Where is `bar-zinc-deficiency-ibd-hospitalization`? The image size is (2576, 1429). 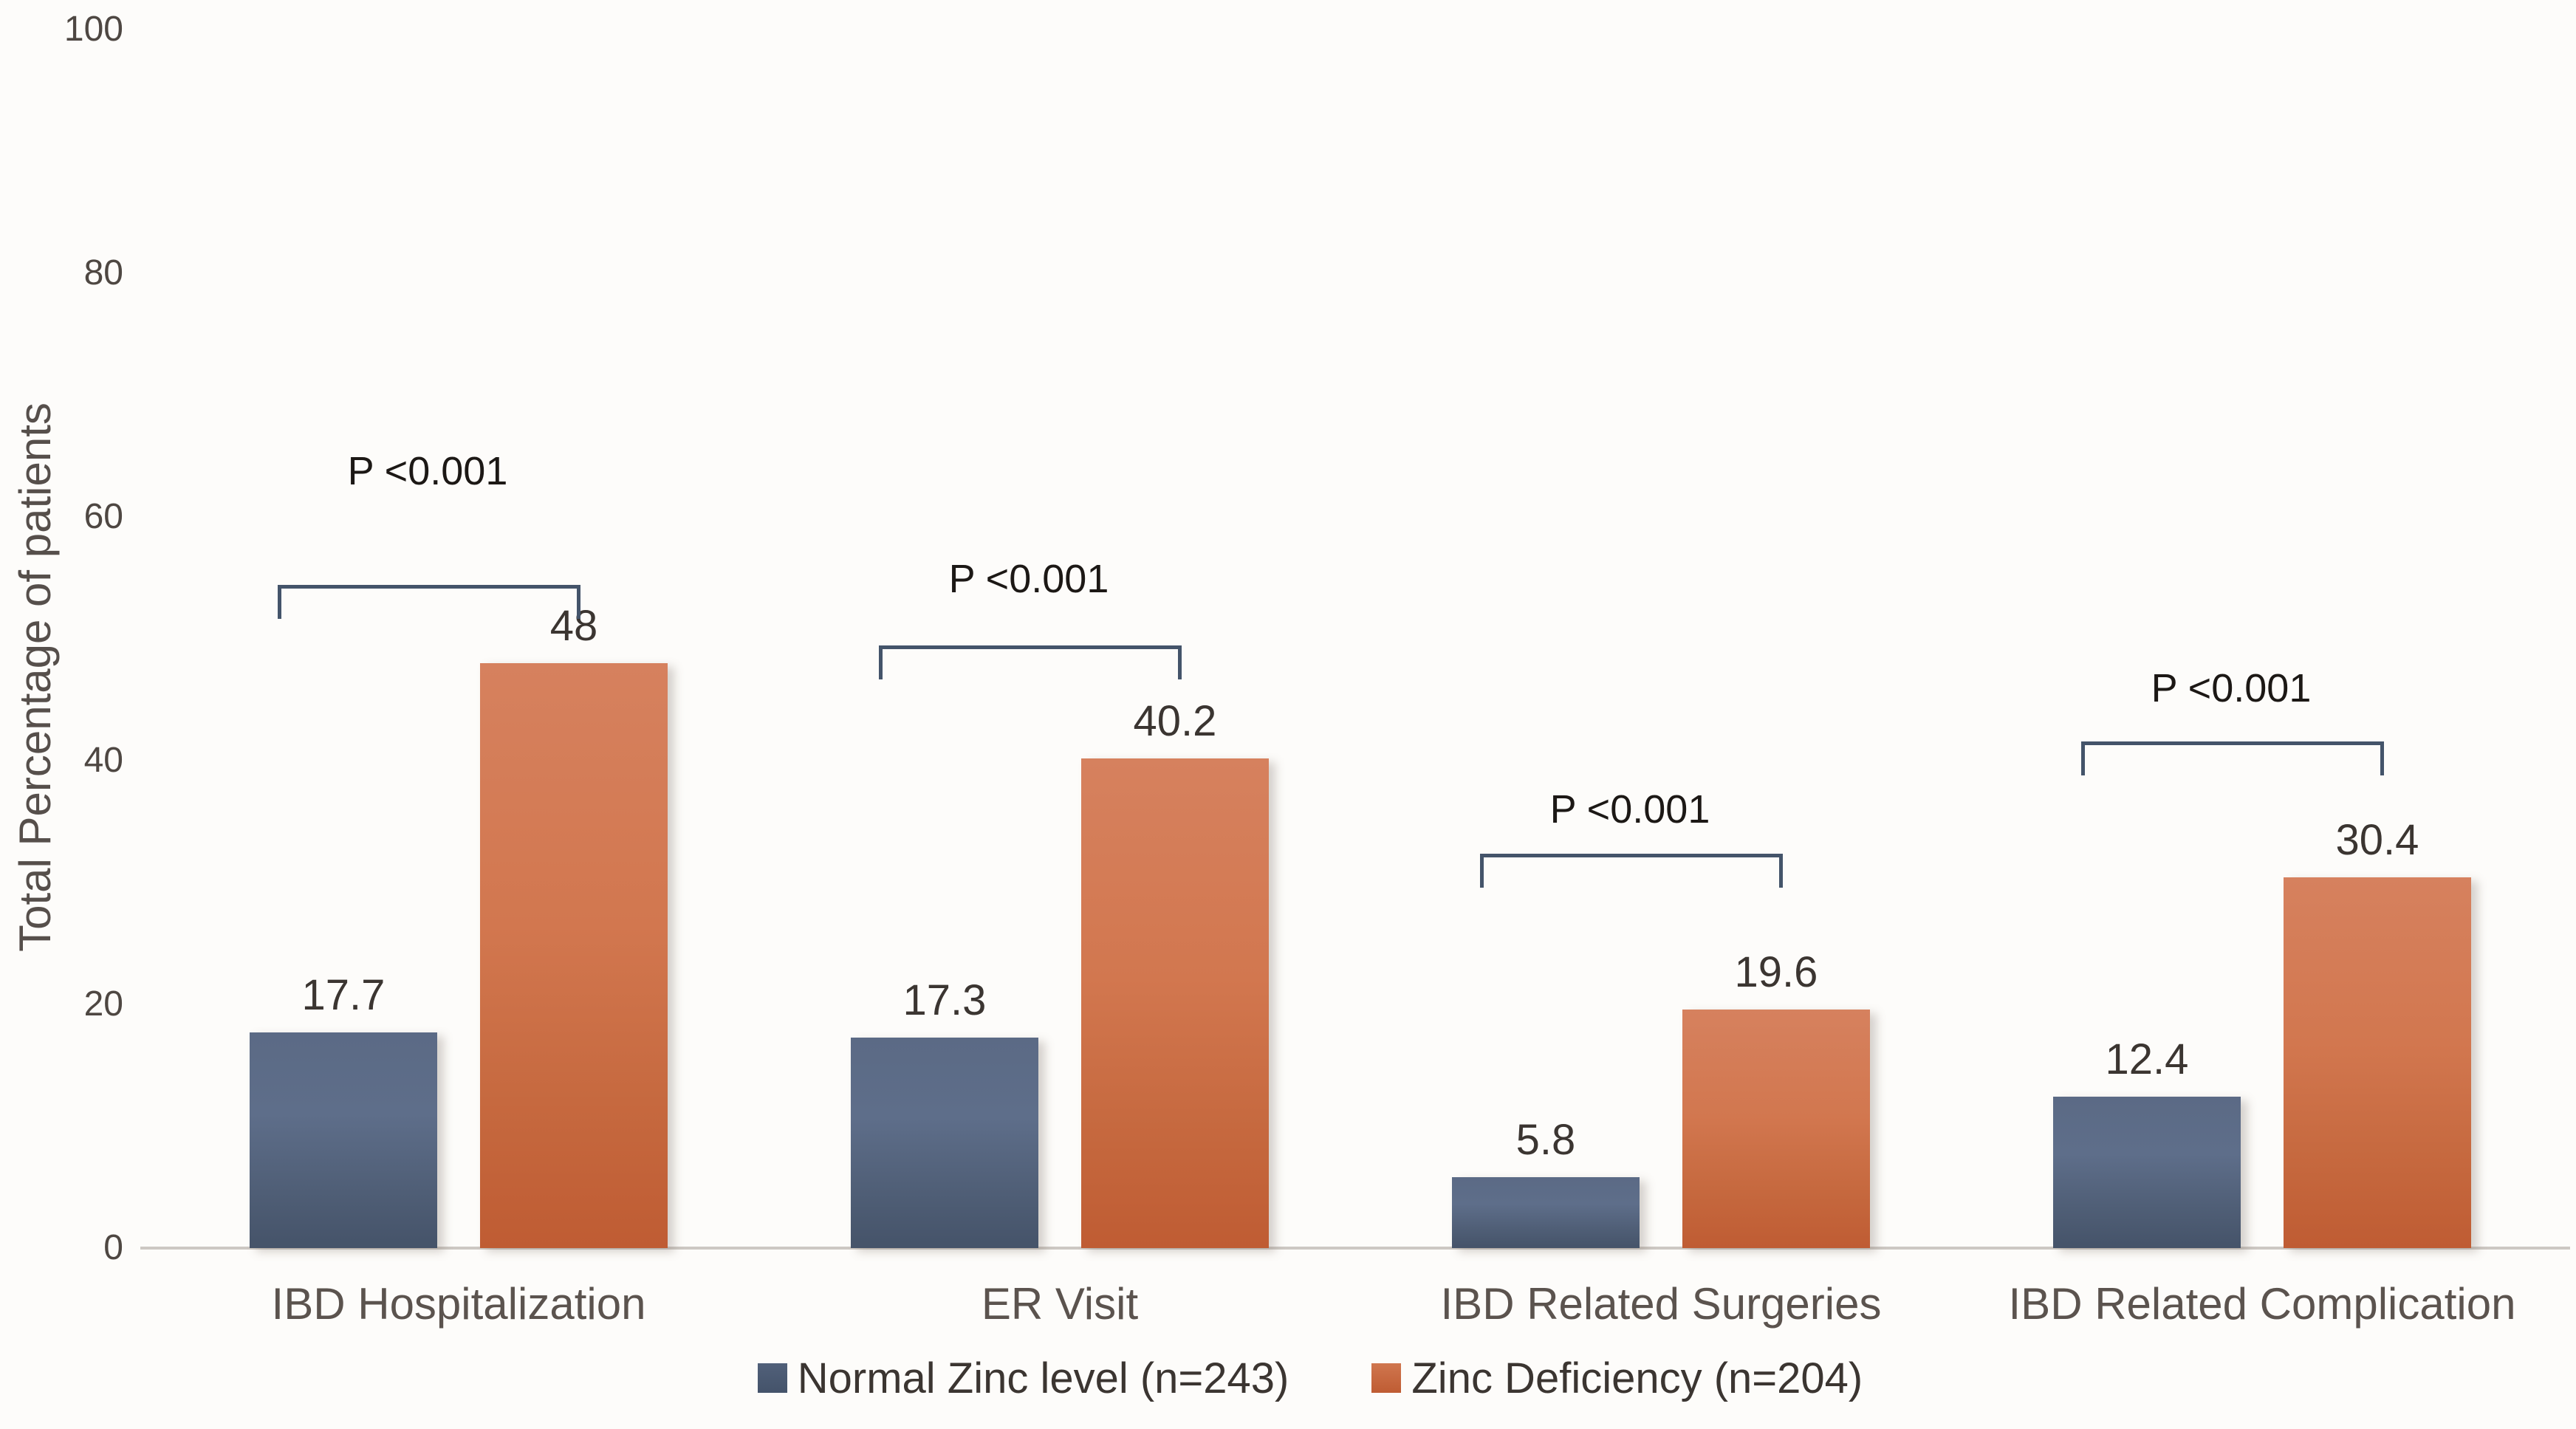 bar-zinc-deficiency-ibd-hospitalization is located at coordinates (574, 955).